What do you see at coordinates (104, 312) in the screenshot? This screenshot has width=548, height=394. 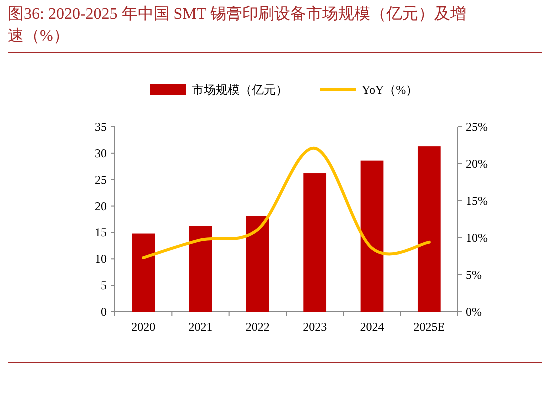 I see `y-tick-label: 0` at bounding box center [104, 312].